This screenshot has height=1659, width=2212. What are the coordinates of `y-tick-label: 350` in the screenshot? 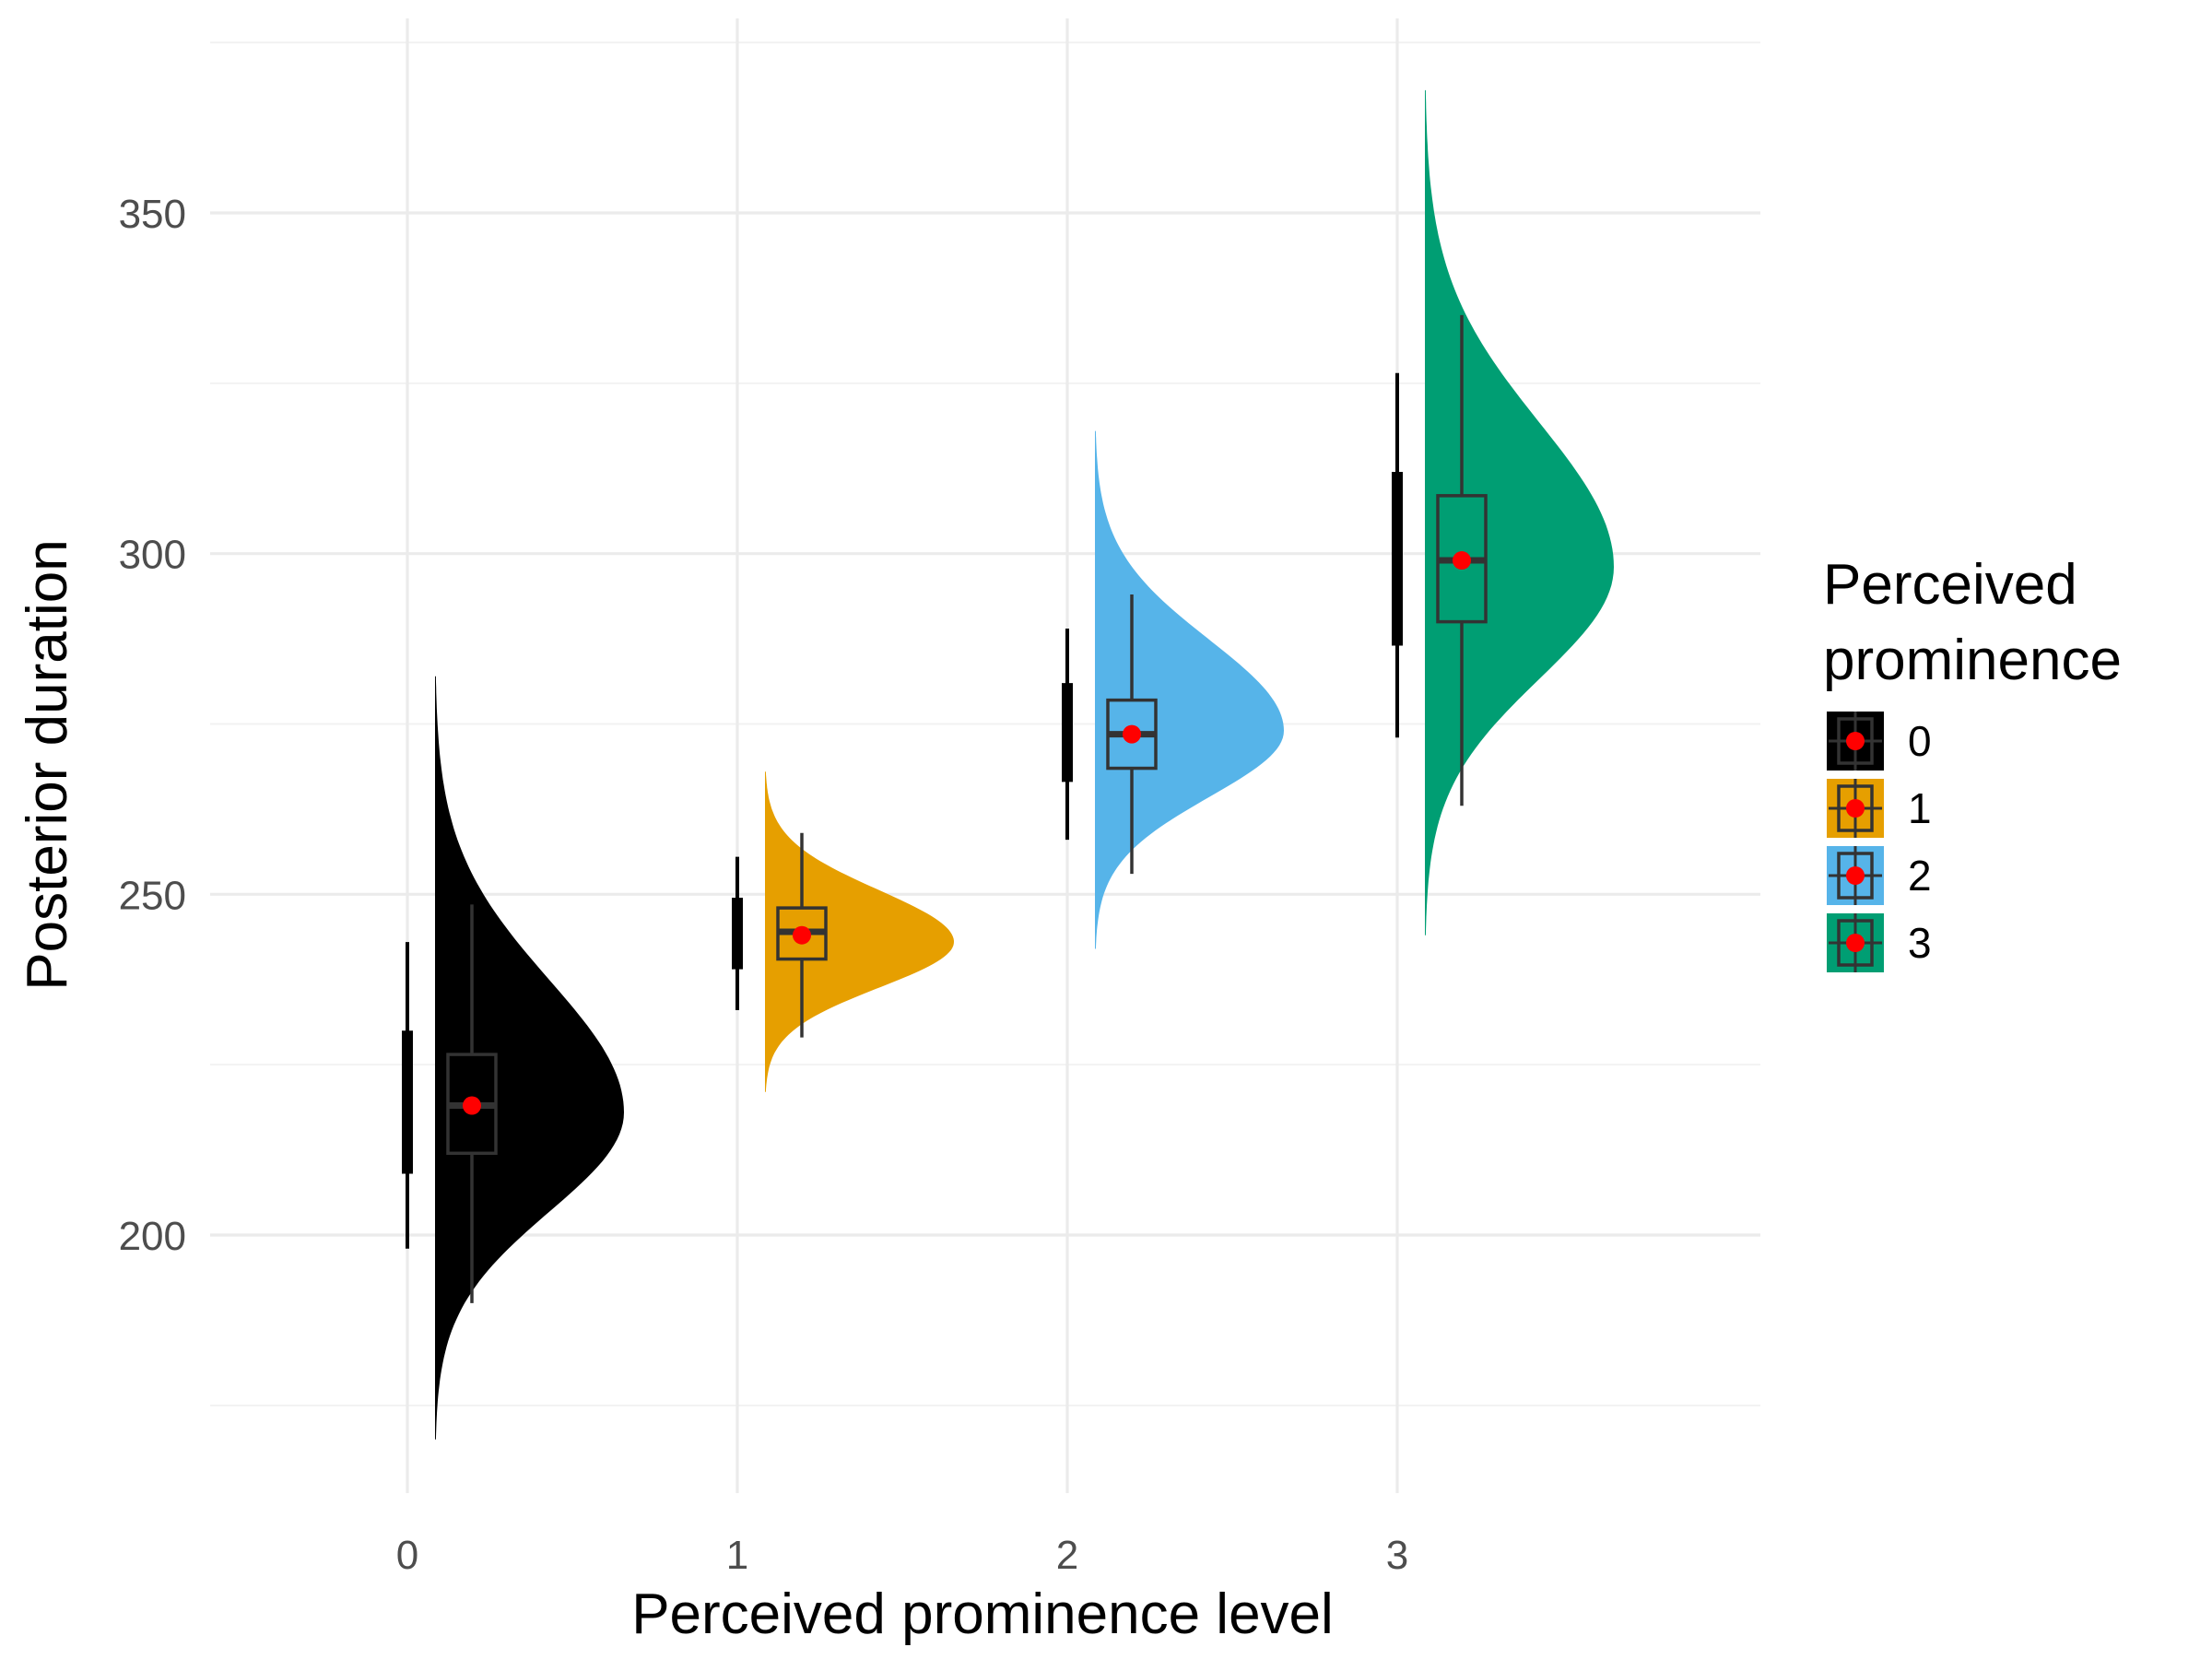 It's located at (152, 214).